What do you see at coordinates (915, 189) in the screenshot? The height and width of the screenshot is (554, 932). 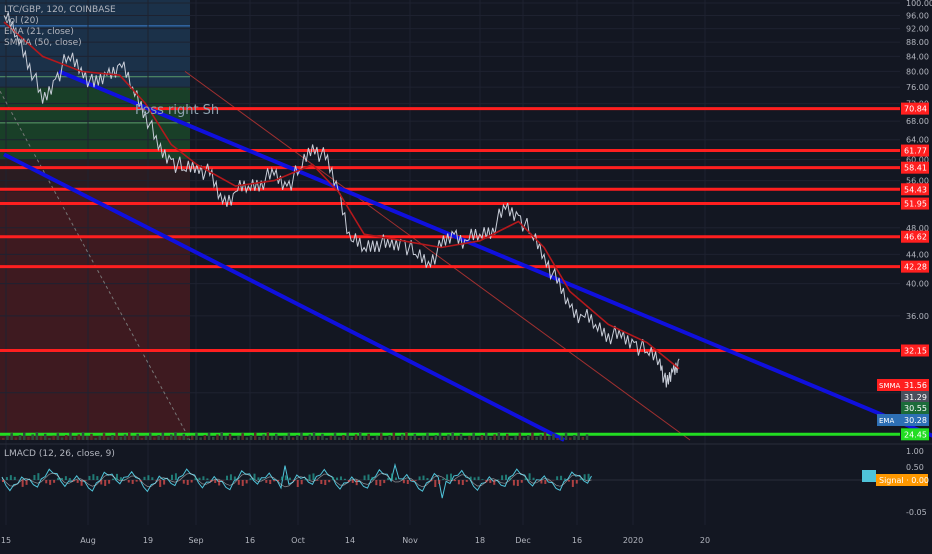 I see `level-badge-label: 54.43` at bounding box center [915, 189].